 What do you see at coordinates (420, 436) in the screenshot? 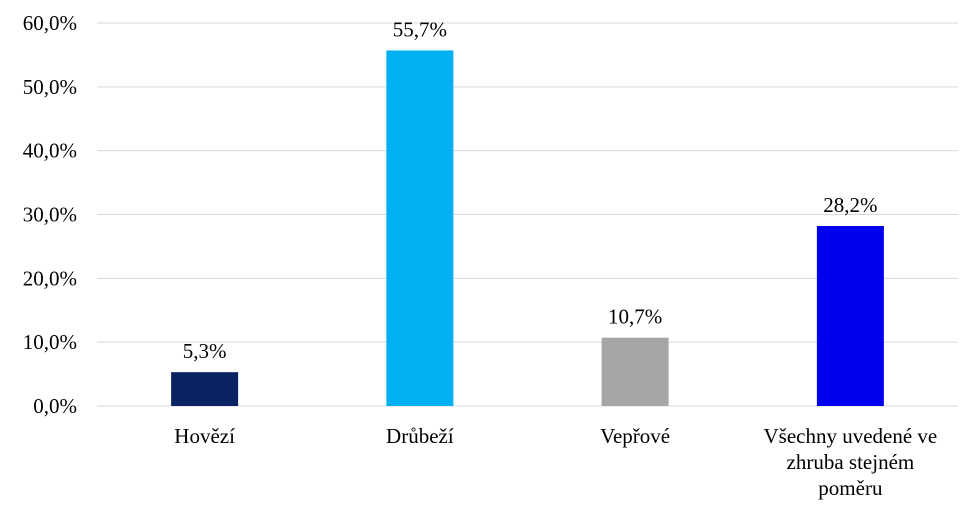
I see `x-category-label: Drůbeží` at bounding box center [420, 436].